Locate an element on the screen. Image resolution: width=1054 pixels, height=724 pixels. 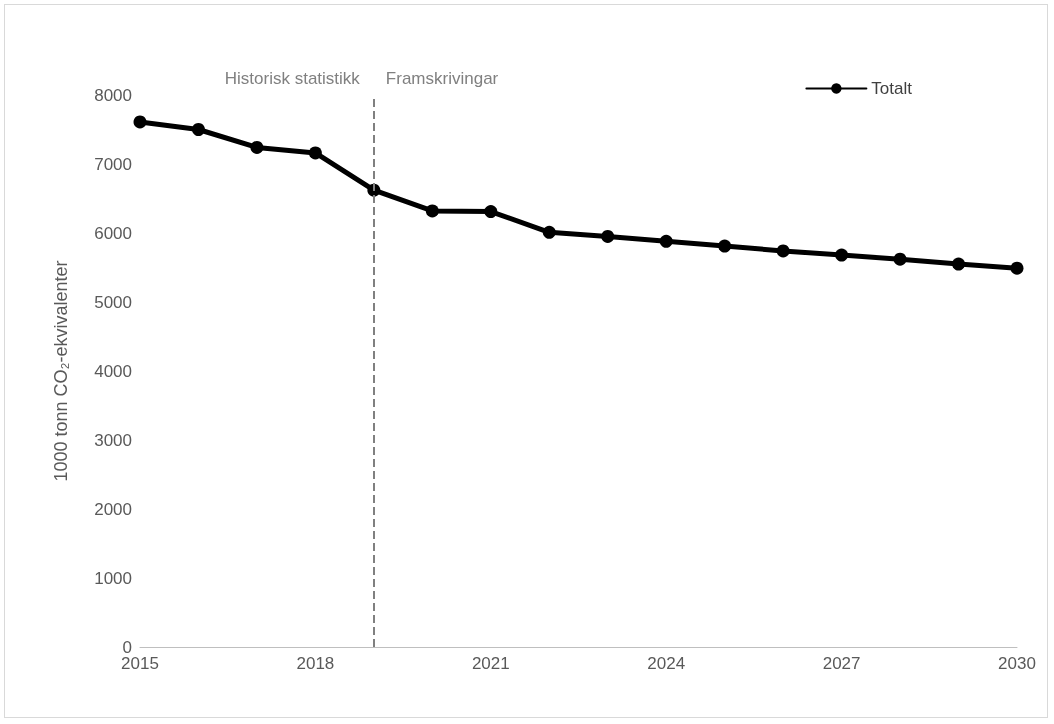
y-tick-label: 1000 is located at coordinates (113, 578).